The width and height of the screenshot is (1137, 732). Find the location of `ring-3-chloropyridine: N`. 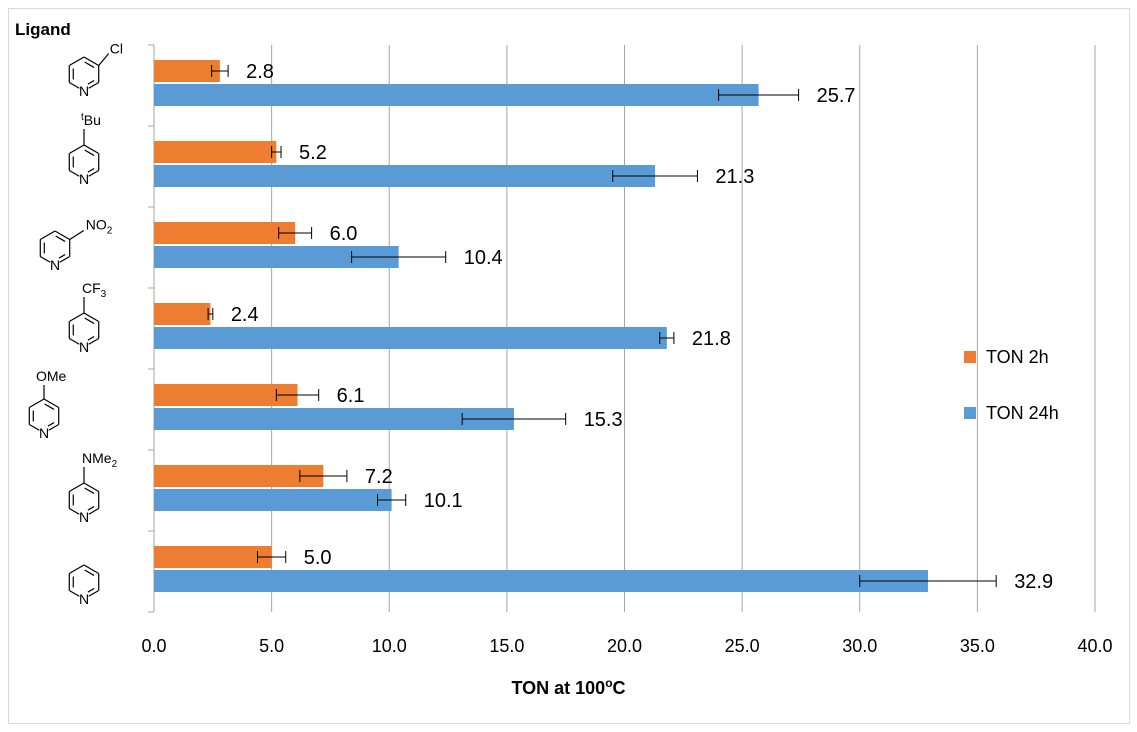

ring-3-chloropyridine: N is located at coordinates (84, 77).